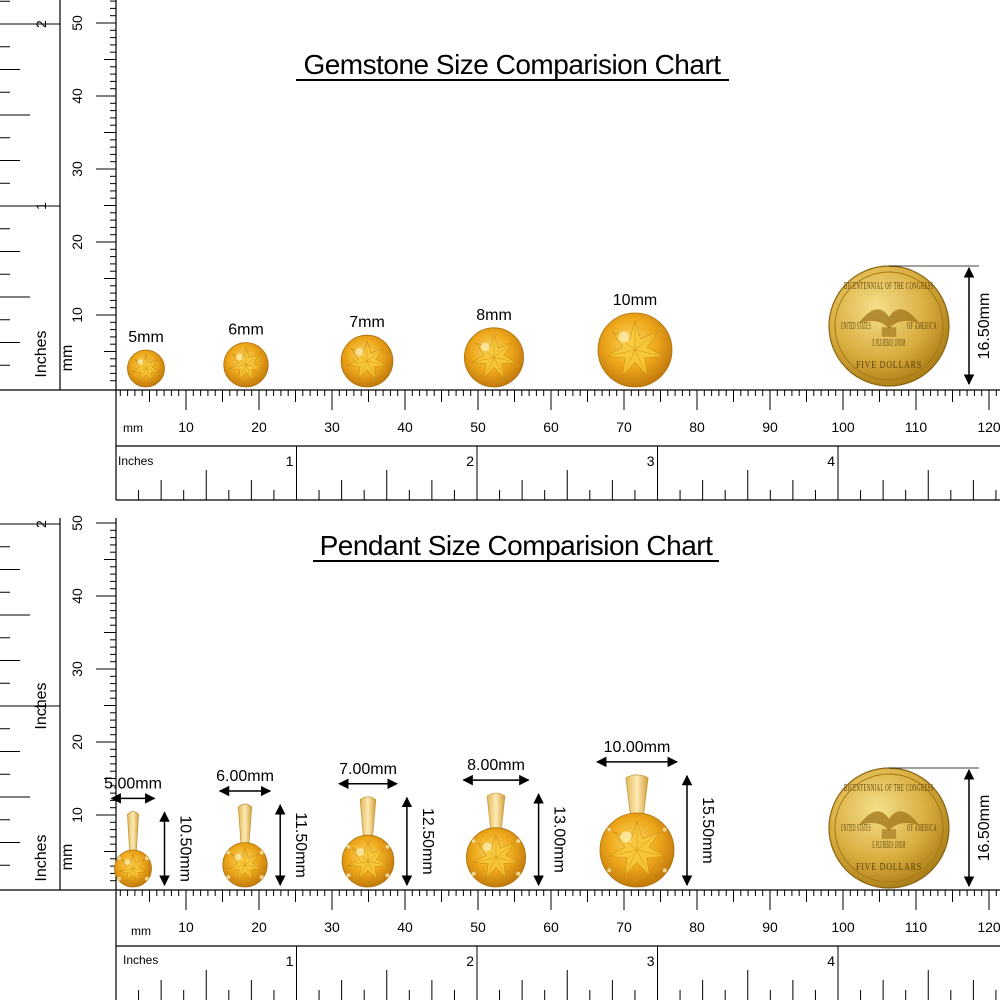 This screenshot has width=1000, height=1000. I want to click on mm-tick-label: 60, so click(551, 927).